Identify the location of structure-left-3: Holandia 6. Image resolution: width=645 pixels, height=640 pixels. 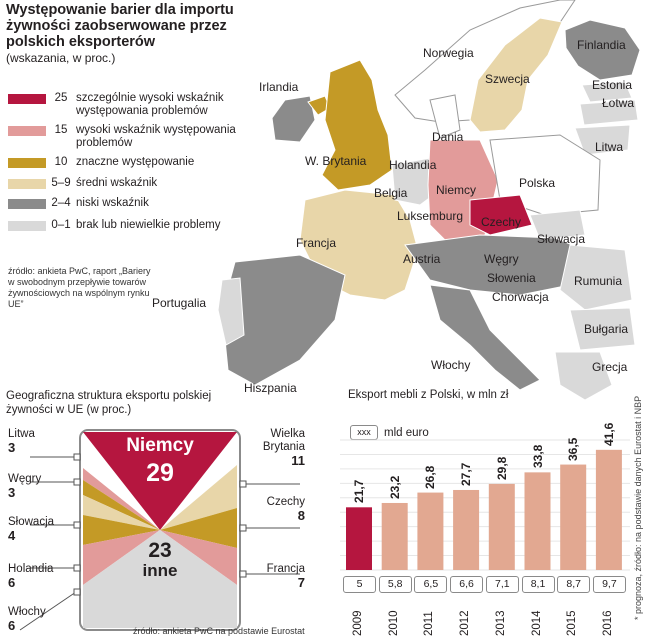
(31, 576).